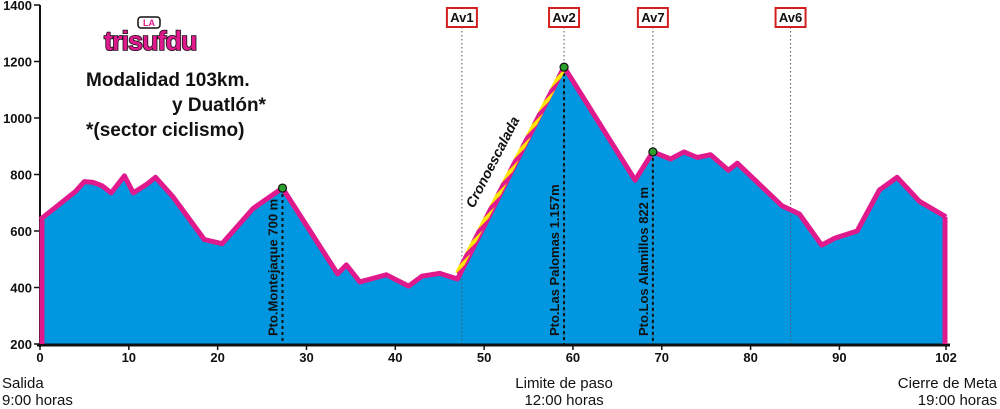 The image size is (1000, 409). What do you see at coordinates (17, 6) in the screenshot?
I see `y-tick-label: 1400` at bounding box center [17, 6].